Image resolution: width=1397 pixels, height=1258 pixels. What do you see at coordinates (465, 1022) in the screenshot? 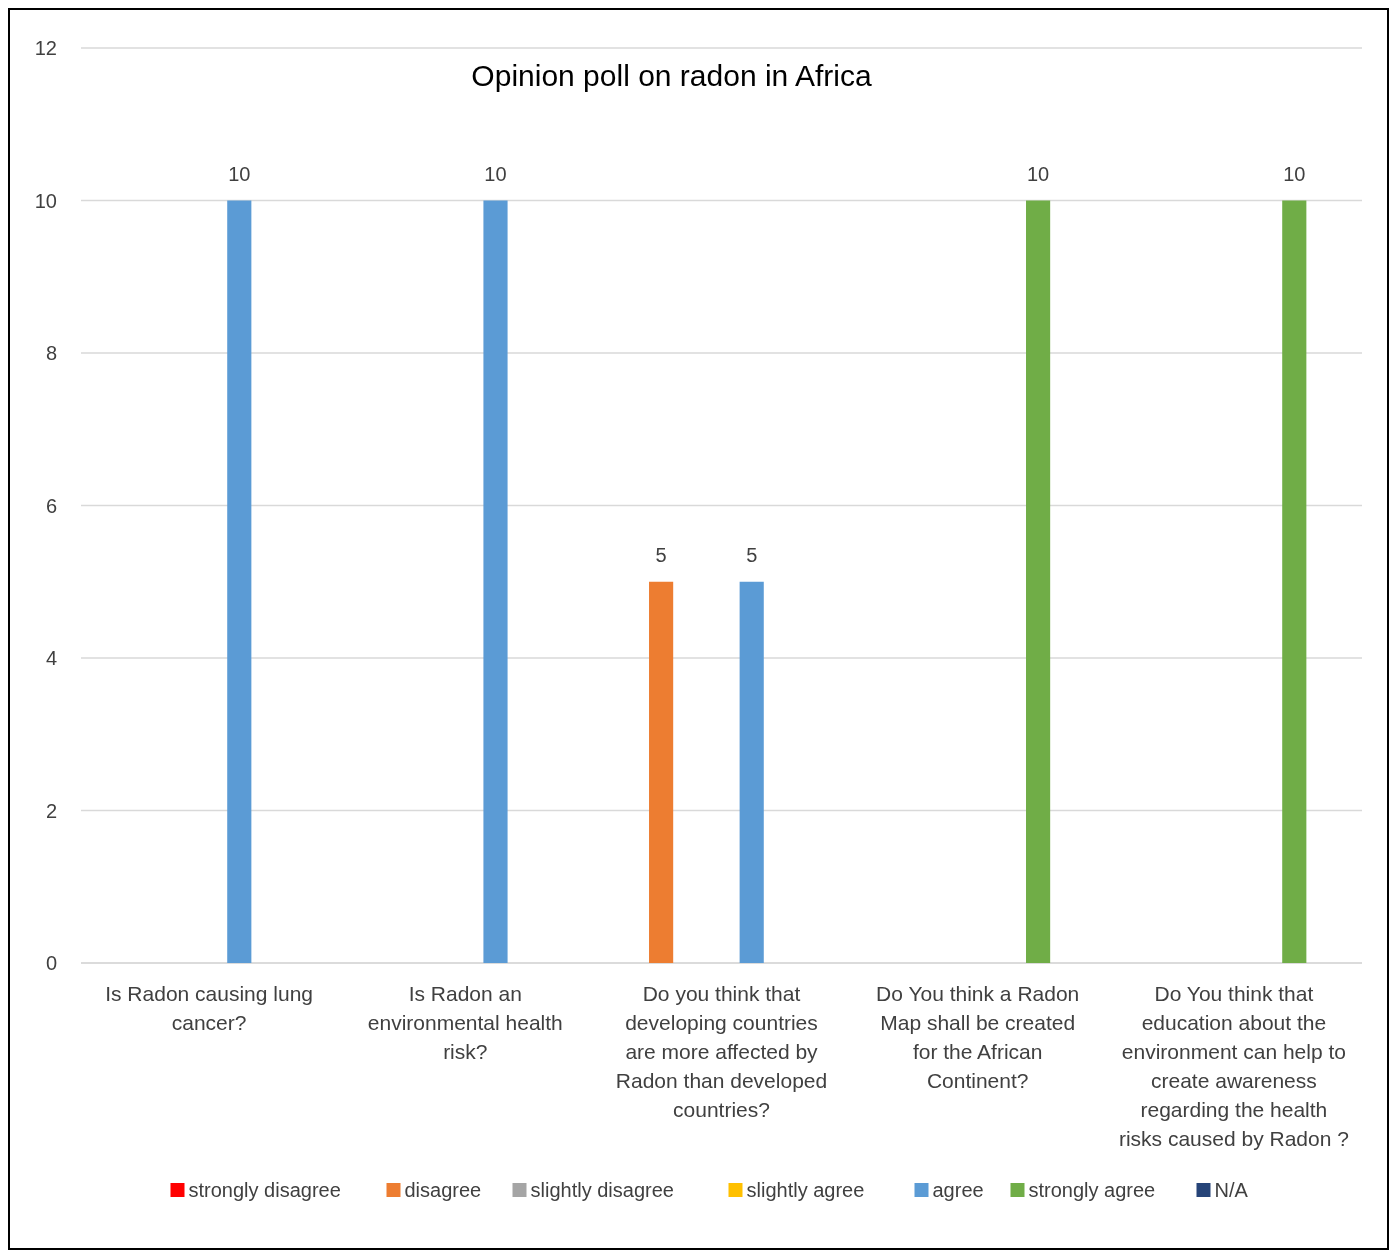
I see `x-tick-label: Is Radon an environmental health risk?` at bounding box center [465, 1022].